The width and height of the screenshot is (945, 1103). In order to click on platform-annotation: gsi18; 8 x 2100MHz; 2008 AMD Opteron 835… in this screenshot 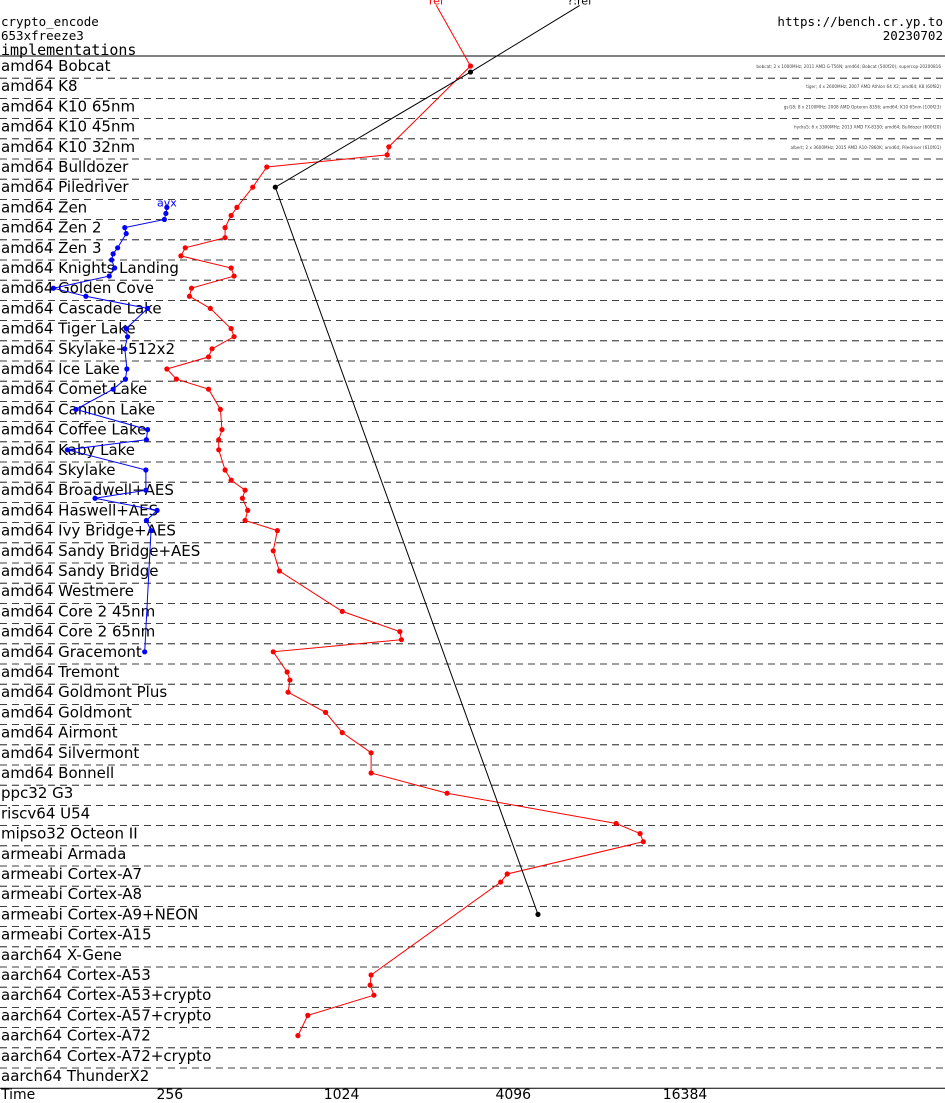, I will do `click(863, 106)`.